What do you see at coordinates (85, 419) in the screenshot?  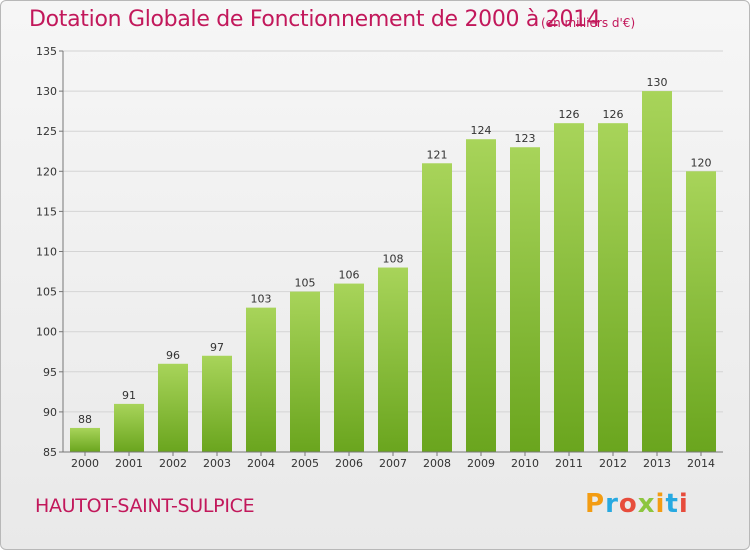 I see `data-label: 88` at bounding box center [85, 419].